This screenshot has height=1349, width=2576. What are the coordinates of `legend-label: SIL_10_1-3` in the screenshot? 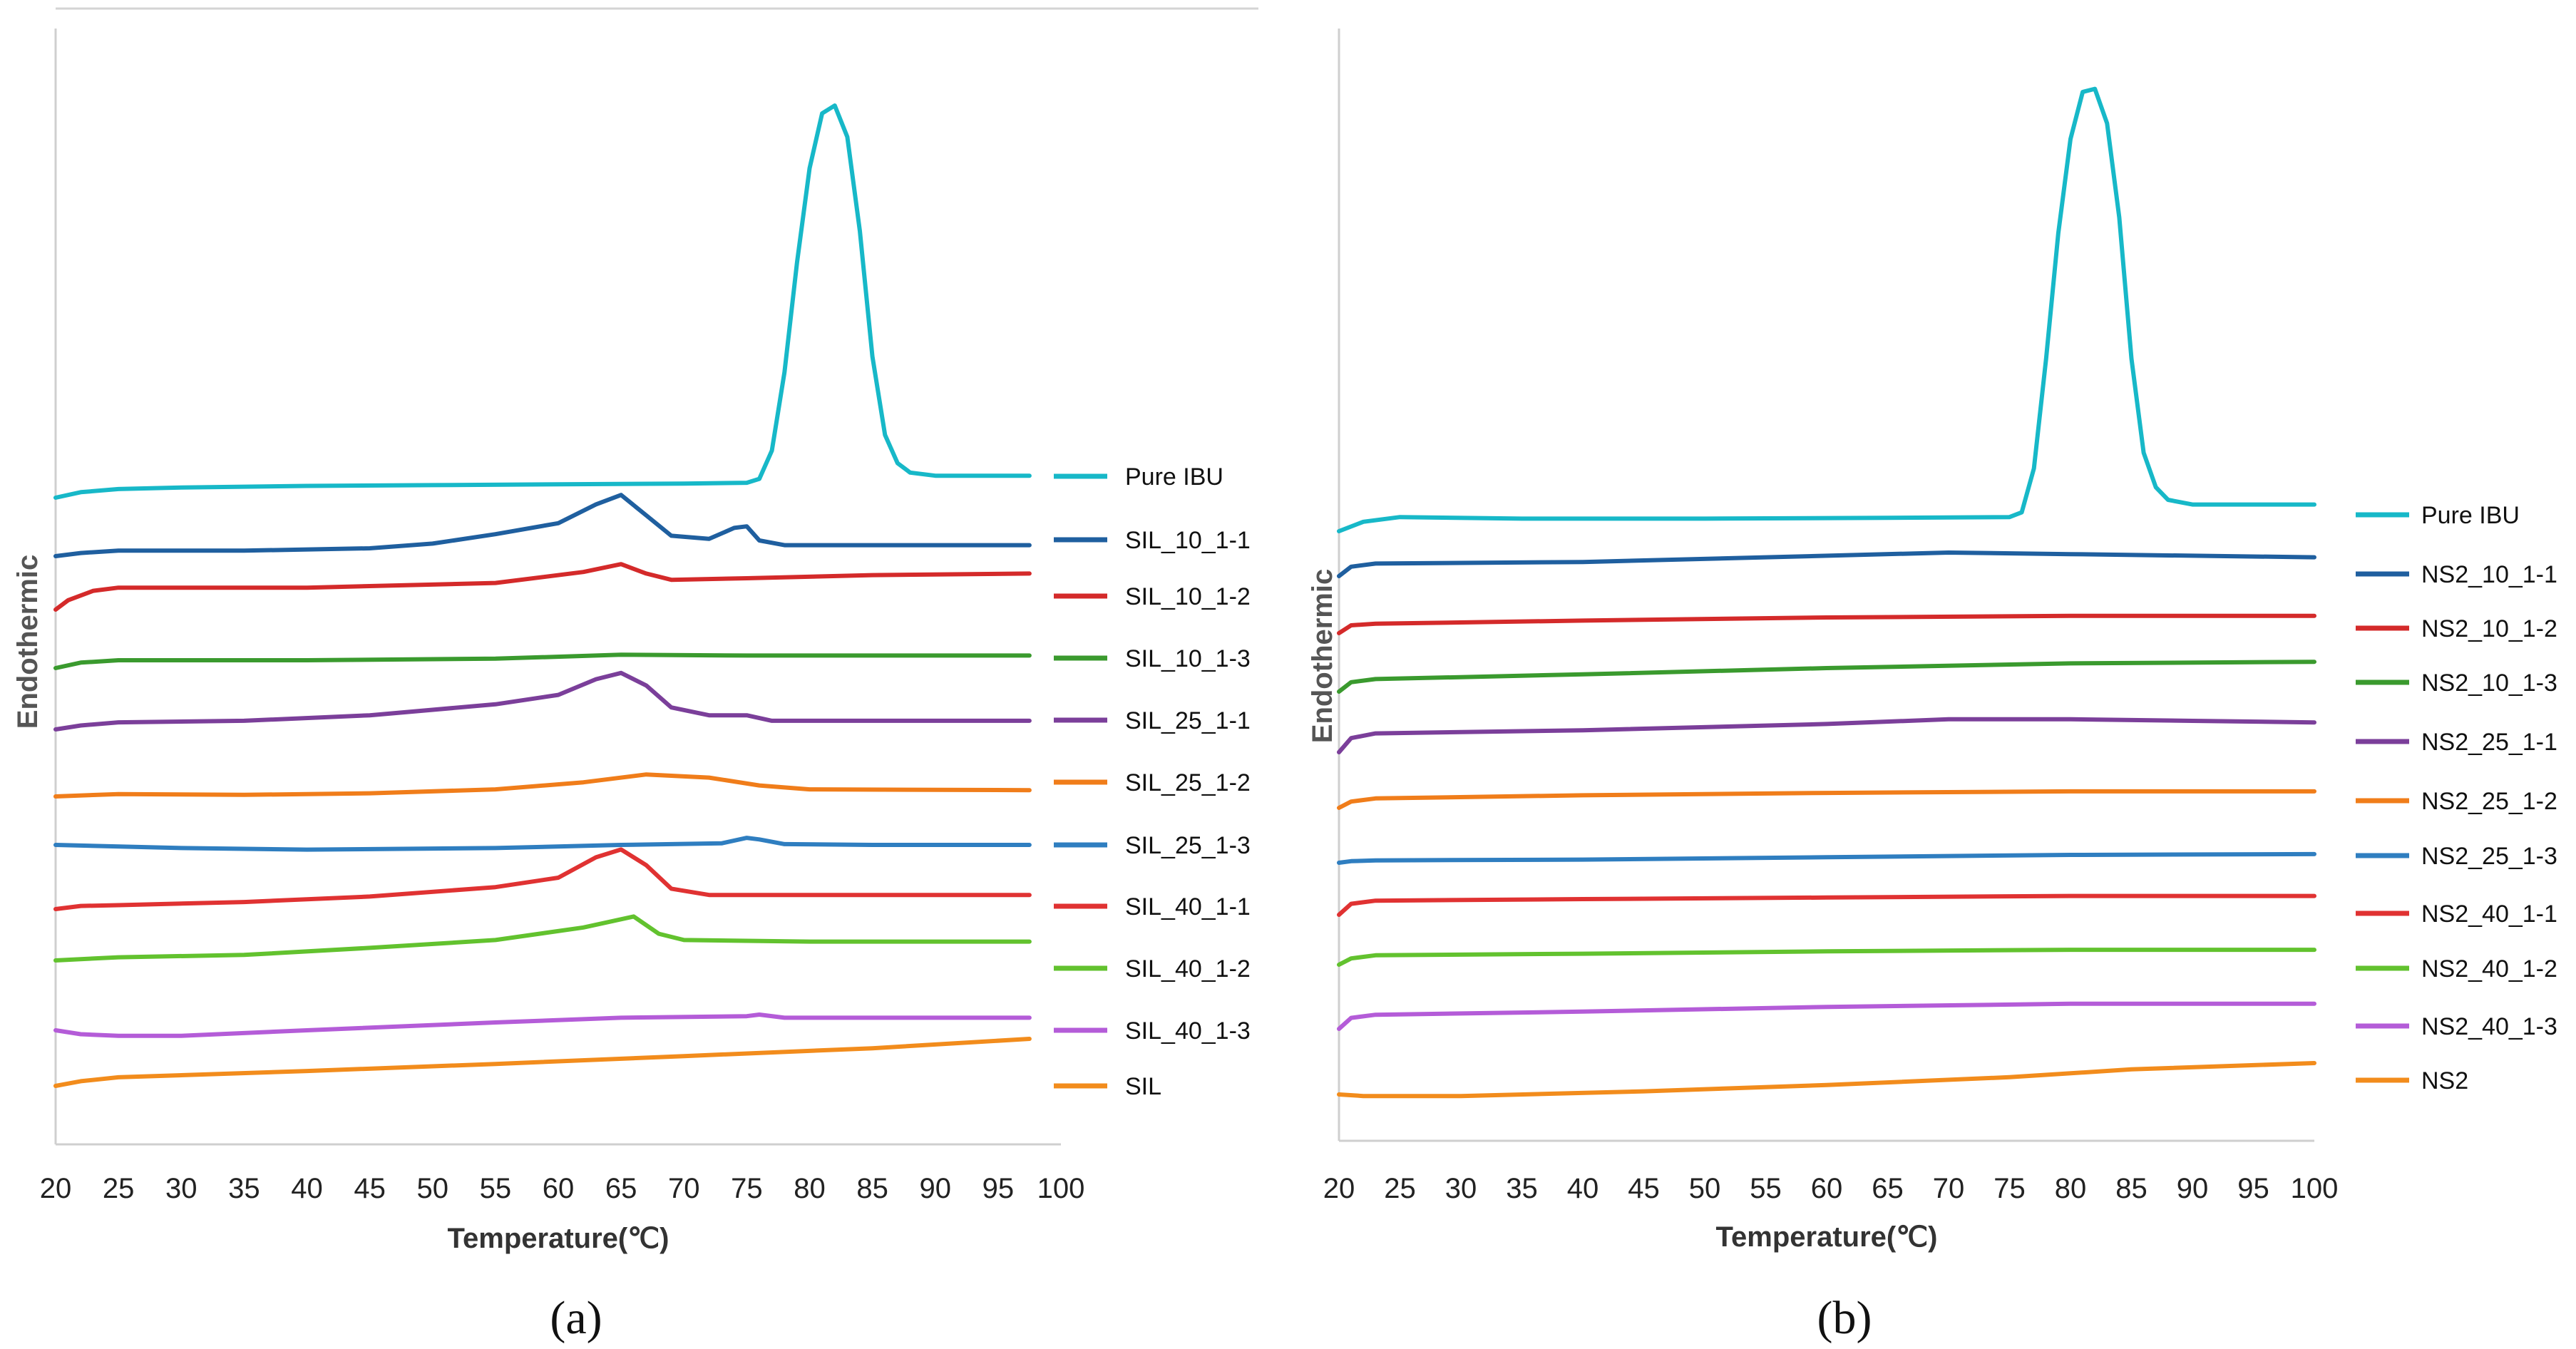 It's located at (1188, 659).